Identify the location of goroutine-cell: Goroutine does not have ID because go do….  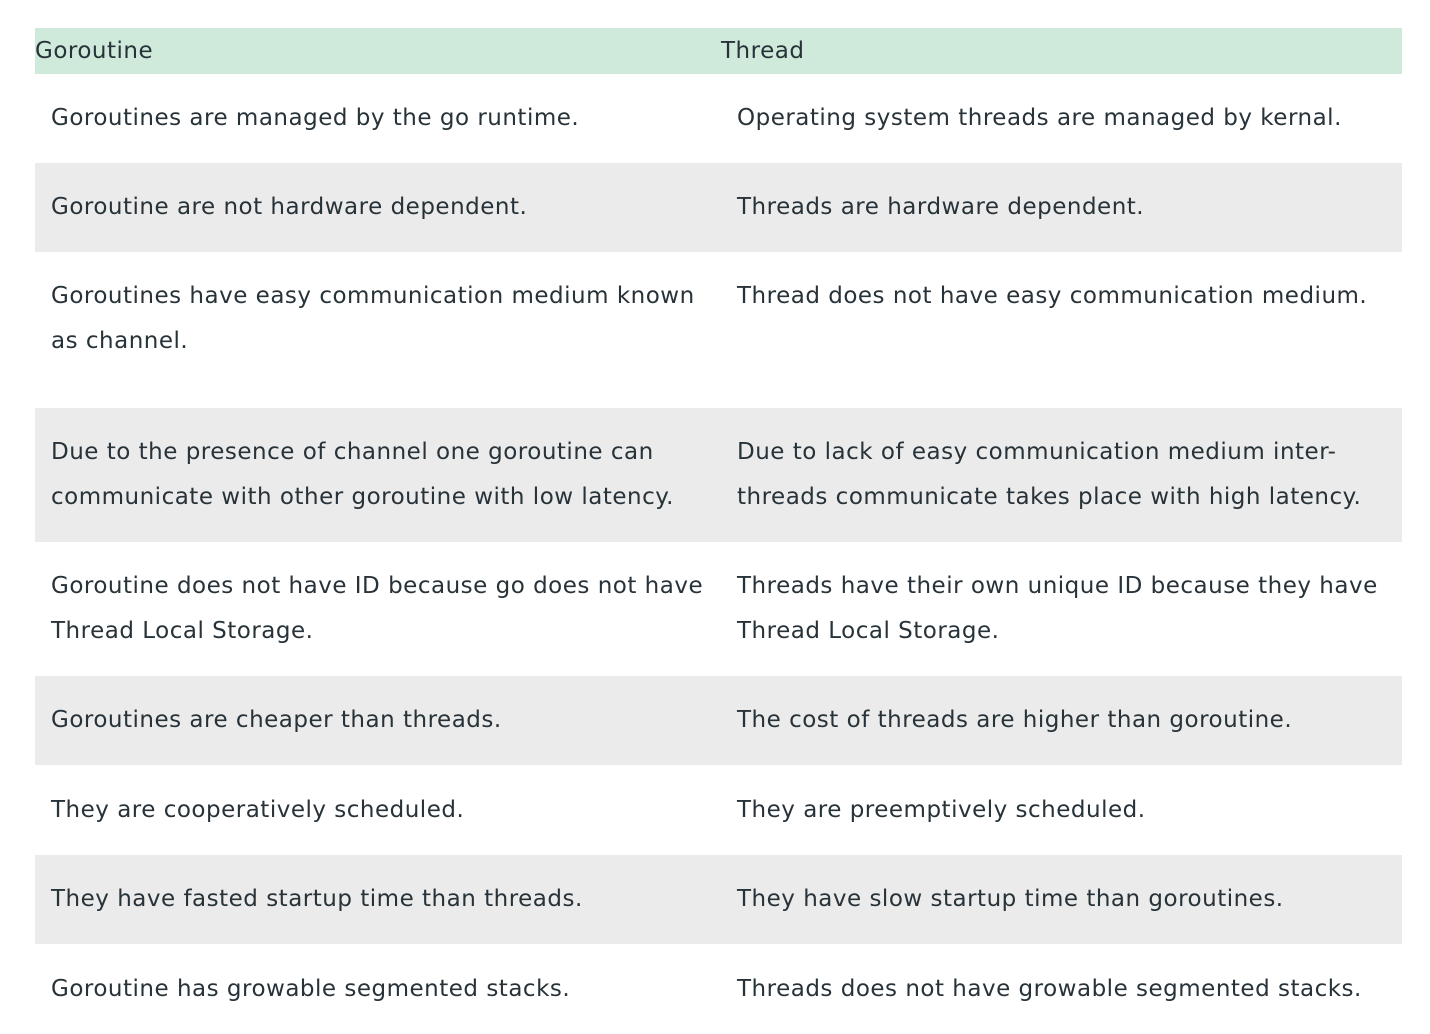
(378, 609).